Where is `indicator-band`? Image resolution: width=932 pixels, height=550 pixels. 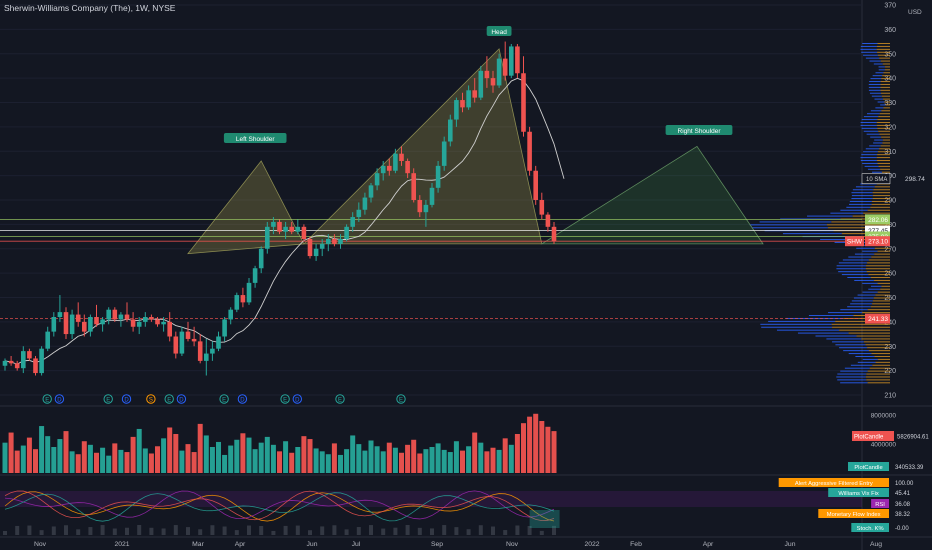 indicator-band is located at coordinates (431, 499).